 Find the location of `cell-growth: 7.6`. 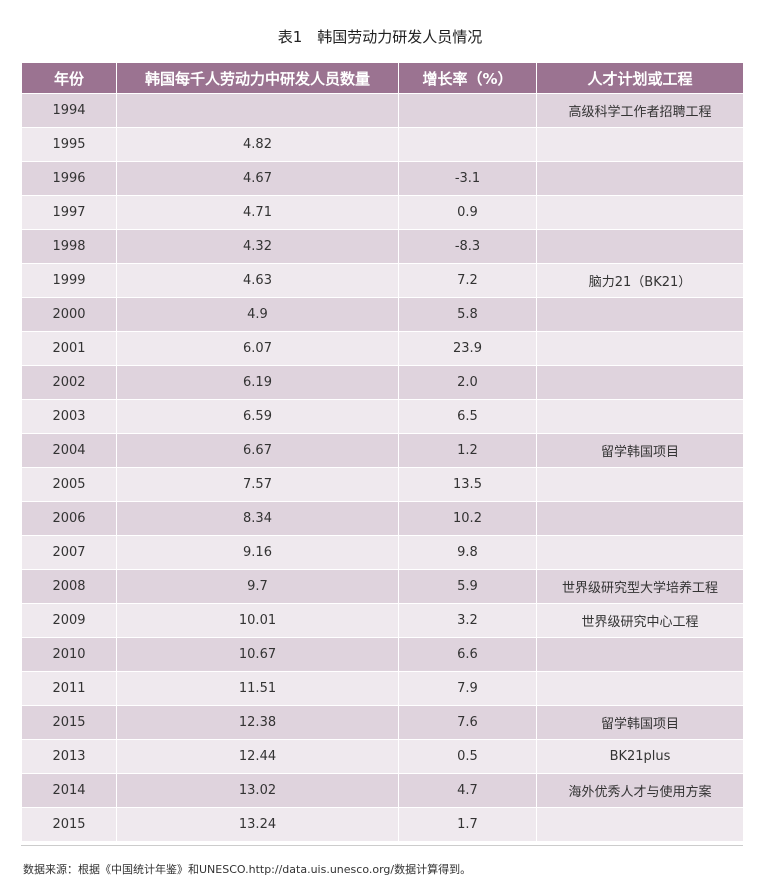

cell-growth: 7.6 is located at coordinates (467, 722).